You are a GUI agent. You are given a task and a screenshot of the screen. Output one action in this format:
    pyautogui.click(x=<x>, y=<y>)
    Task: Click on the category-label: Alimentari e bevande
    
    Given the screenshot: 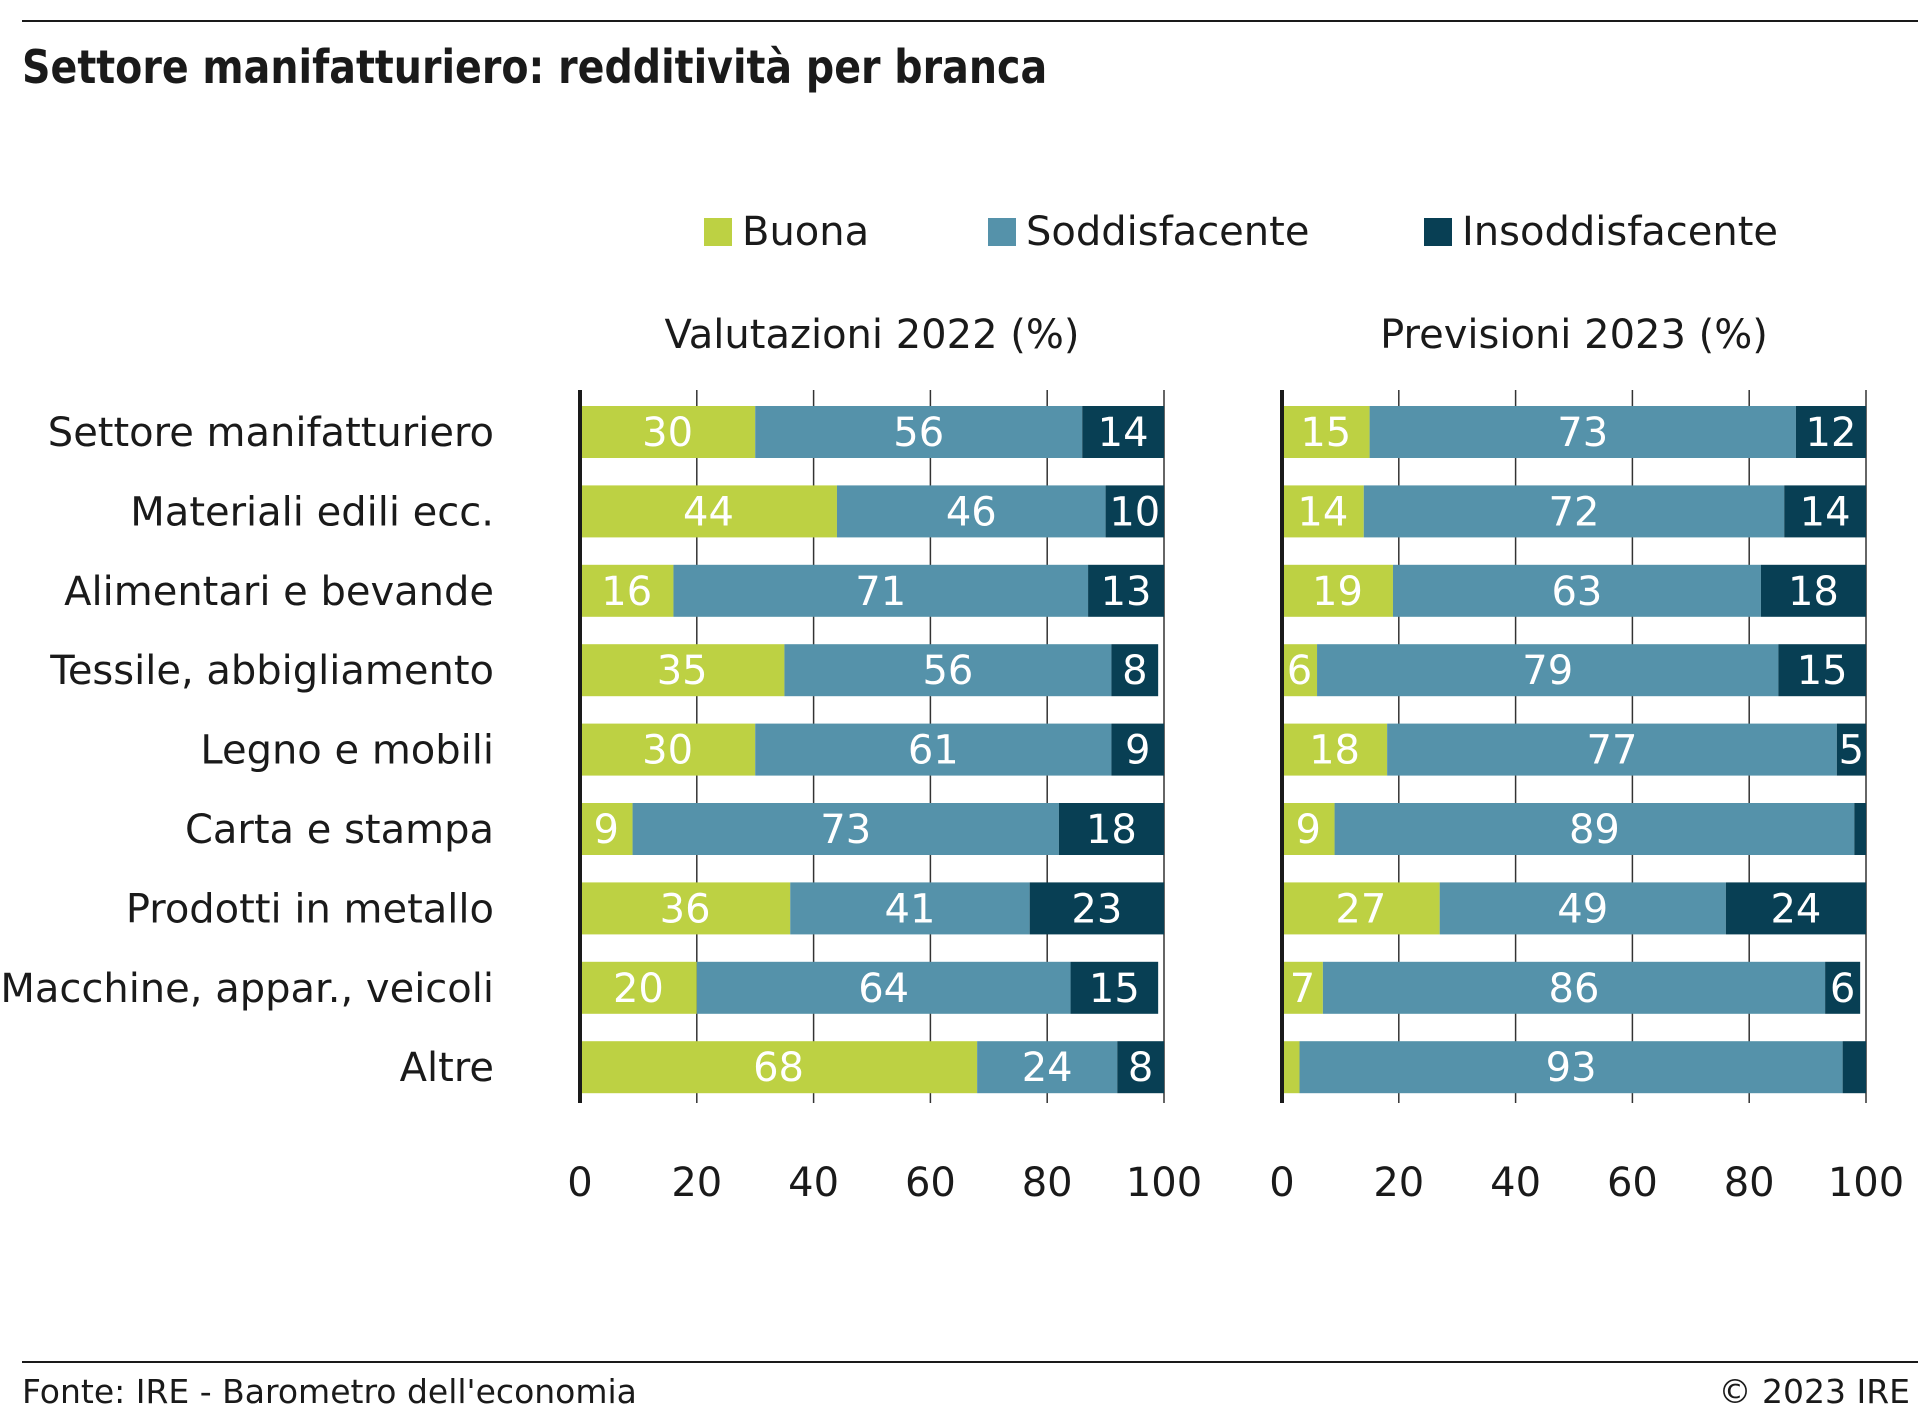 What is the action you would take?
    pyautogui.click(x=279, y=592)
    